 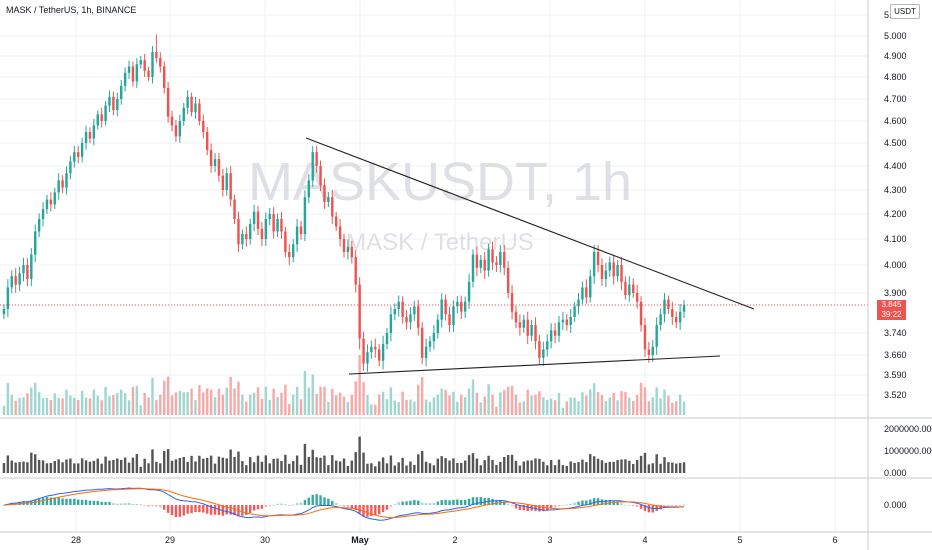 I want to click on signal-line, so click(x=344, y=503).